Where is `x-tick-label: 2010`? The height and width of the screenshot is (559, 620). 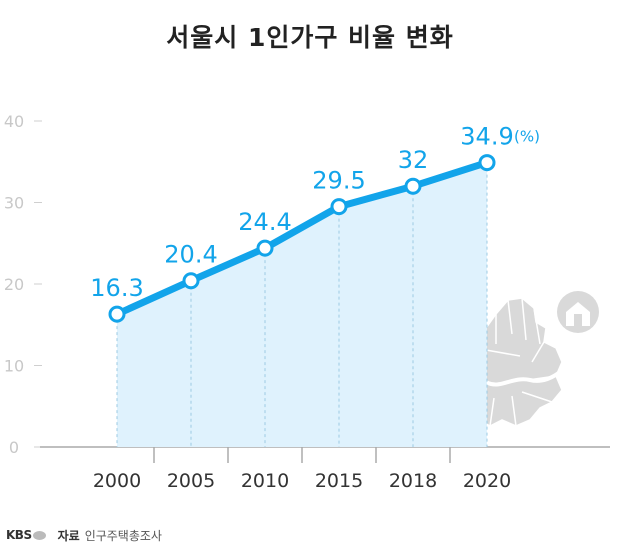
x-tick-label: 2010 is located at coordinates (265, 481).